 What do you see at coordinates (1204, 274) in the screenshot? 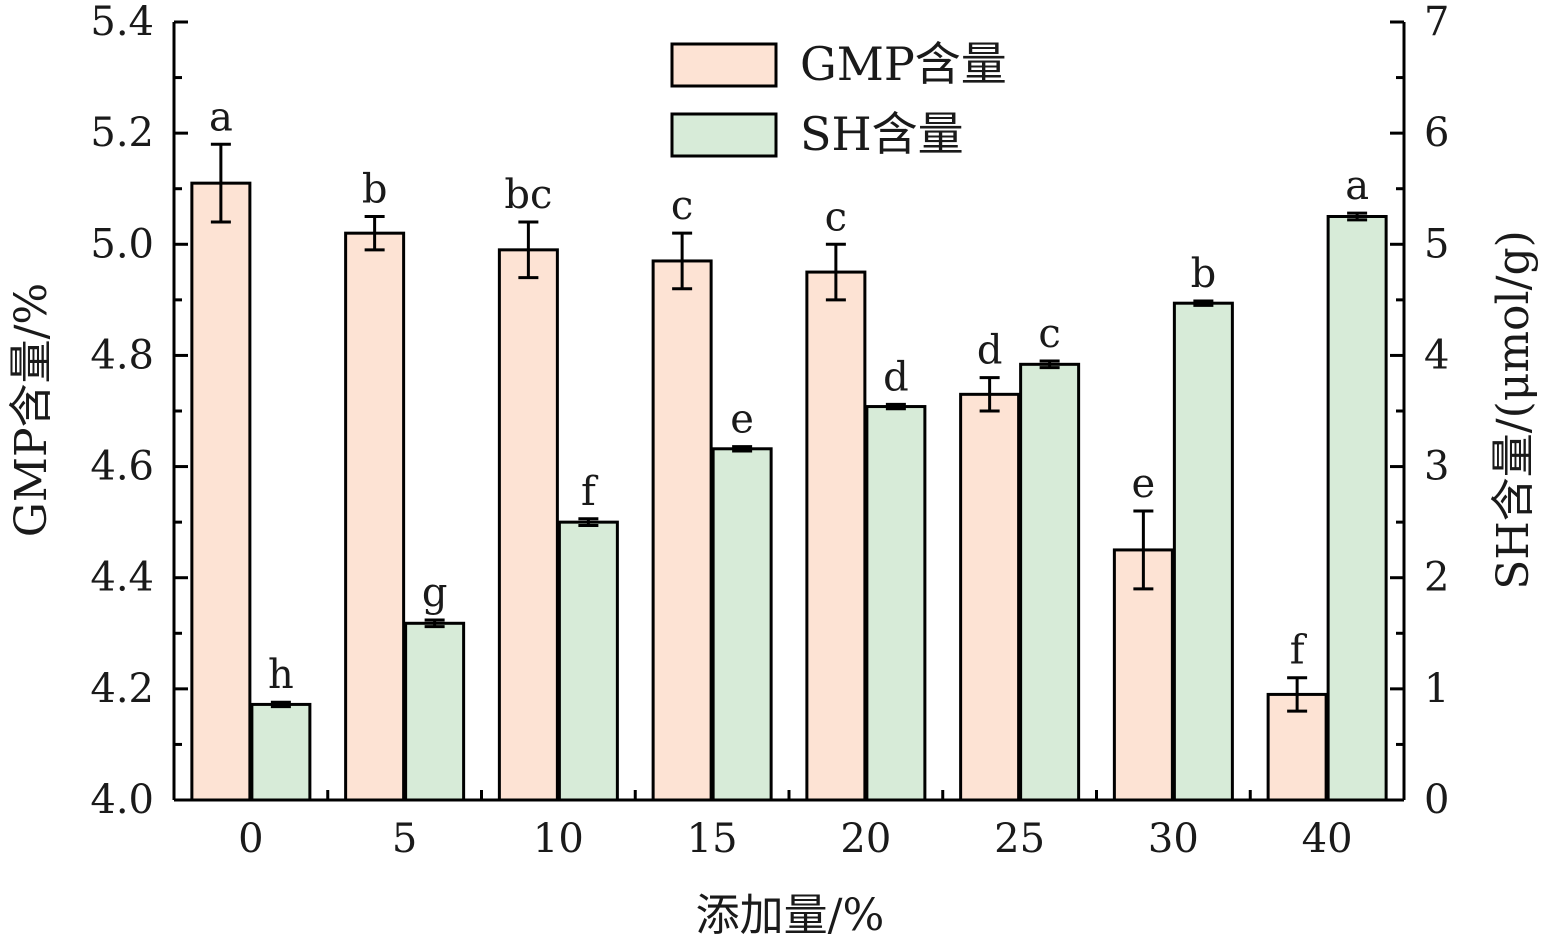
I see `significance-letter-sh-30: b` at bounding box center [1204, 274].